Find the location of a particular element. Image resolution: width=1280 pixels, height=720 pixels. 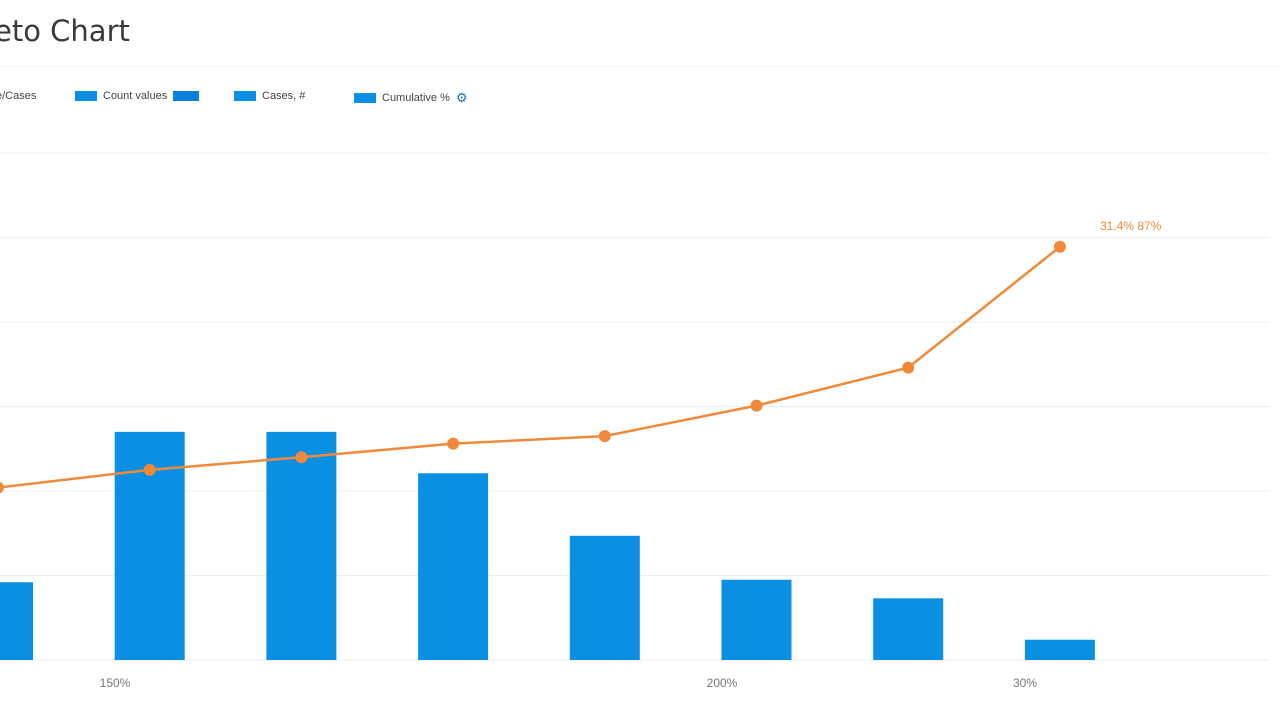

legend-item: Cases, # is located at coordinates (269, 96).